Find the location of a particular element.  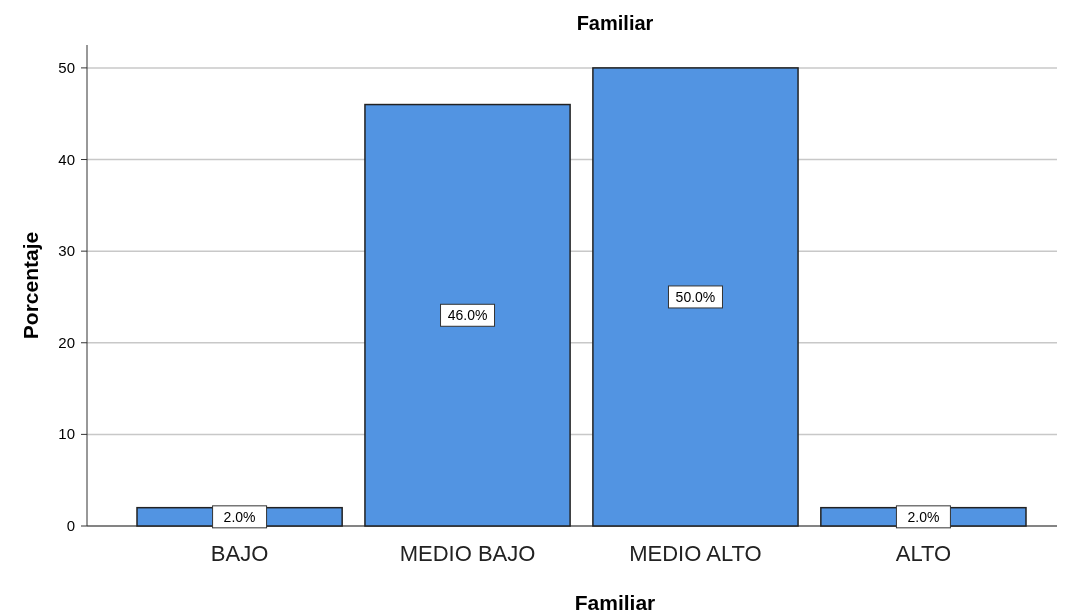

y-tick-label: 40 is located at coordinates (66, 159).